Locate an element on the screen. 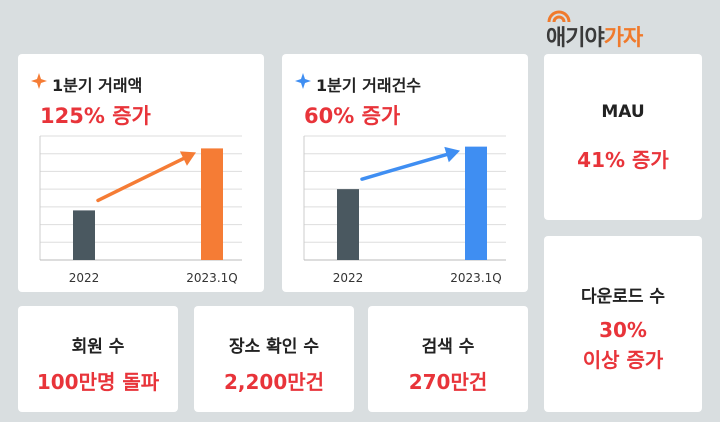  brand-logo: 애기야가자 is located at coordinates (626, 29).